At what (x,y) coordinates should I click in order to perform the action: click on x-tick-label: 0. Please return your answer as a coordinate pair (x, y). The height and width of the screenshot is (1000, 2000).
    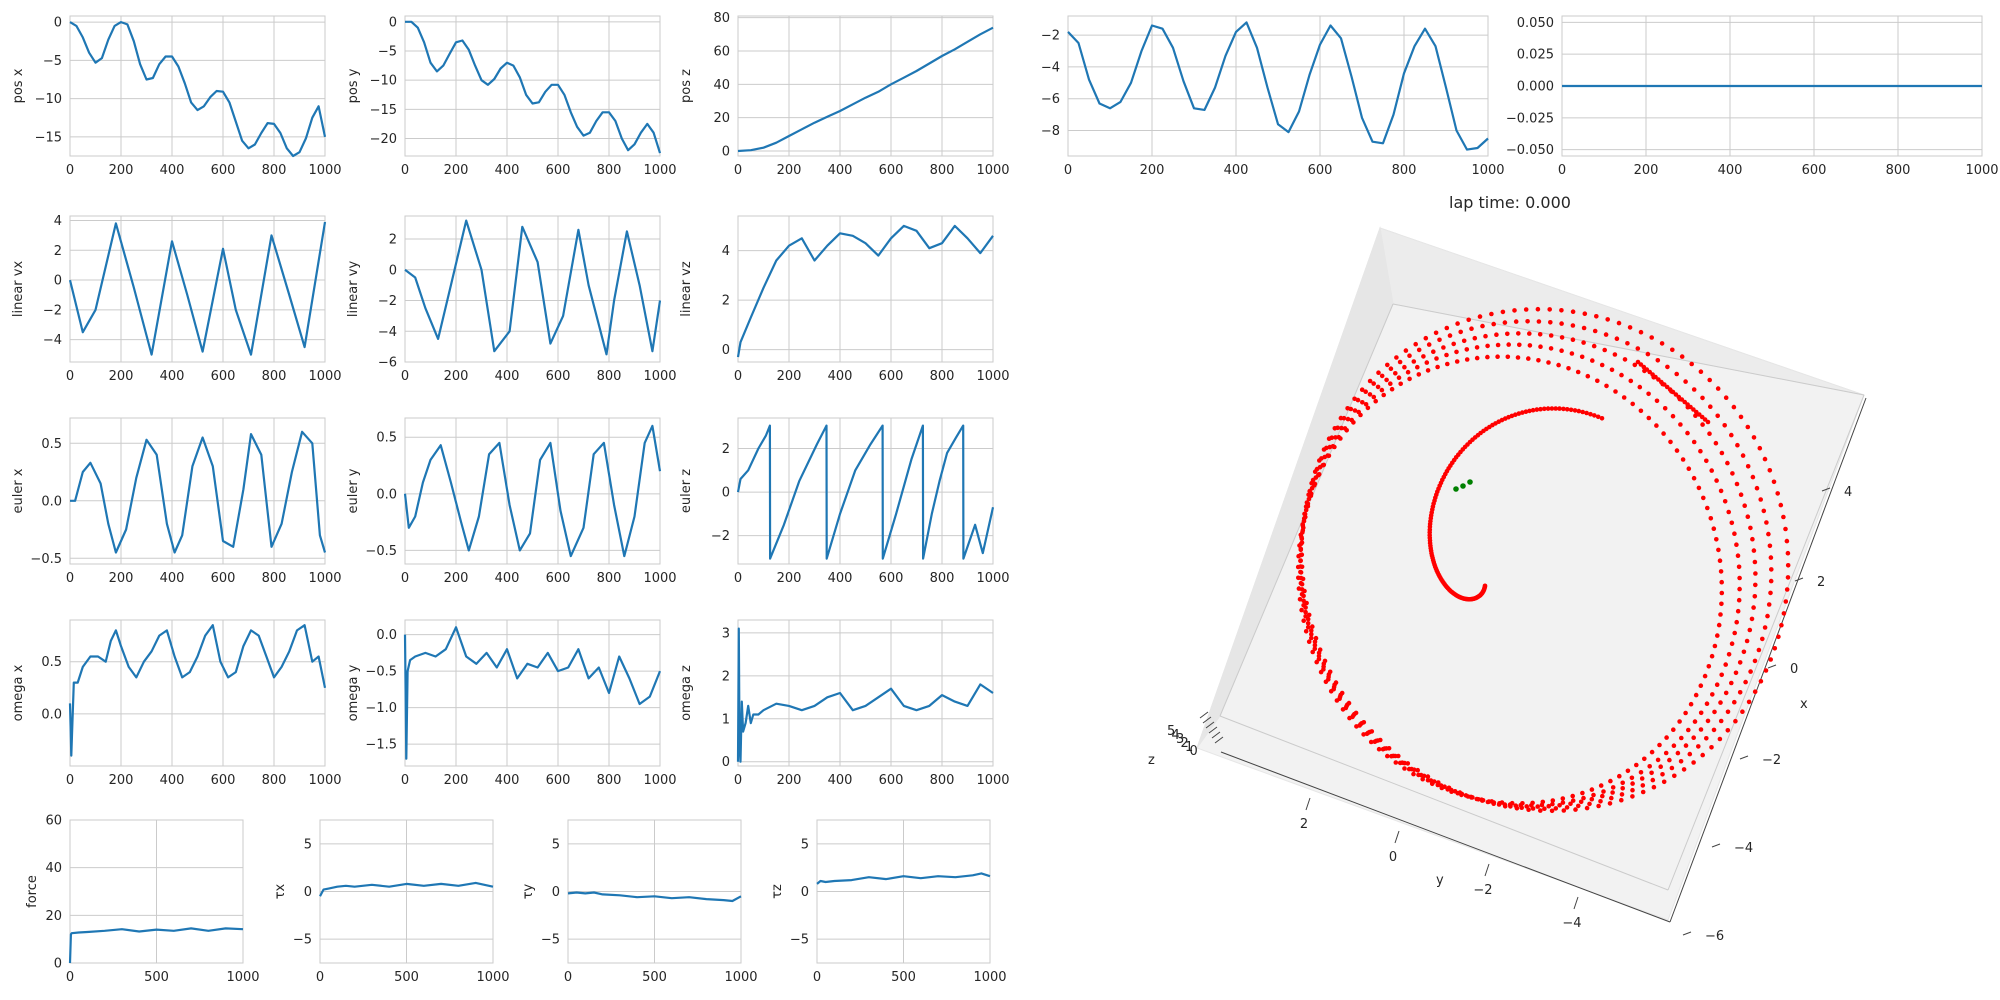
    Looking at the image, I should click on (405, 376).